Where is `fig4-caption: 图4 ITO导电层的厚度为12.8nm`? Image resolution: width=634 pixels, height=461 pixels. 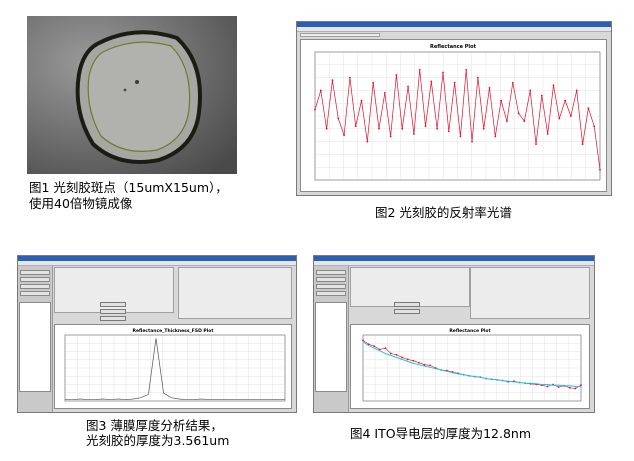
fig4-caption: 图4 ITO导电层的厚度为12.8nm is located at coordinates (441, 433).